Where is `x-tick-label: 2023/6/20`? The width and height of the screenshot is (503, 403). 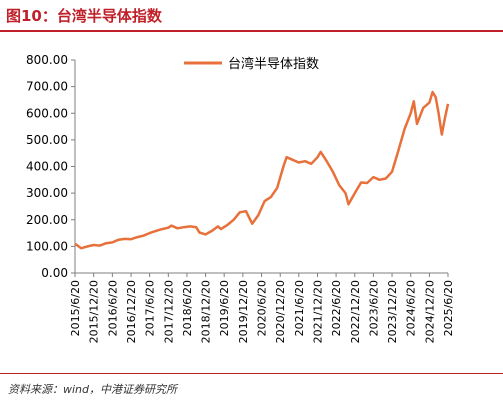
x-tick-label: 2023/6/20 is located at coordinates (373, 308).